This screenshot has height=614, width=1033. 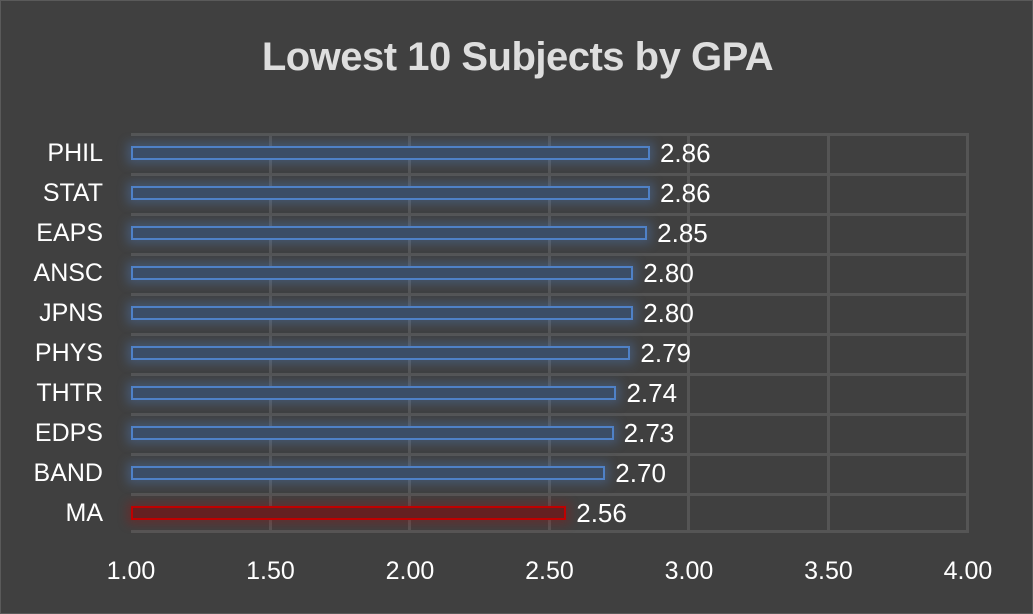 What do you see at coordinates (69, 233) in the screenshot?
I see `category-label: EAPS` at bounding box center [69, 233].